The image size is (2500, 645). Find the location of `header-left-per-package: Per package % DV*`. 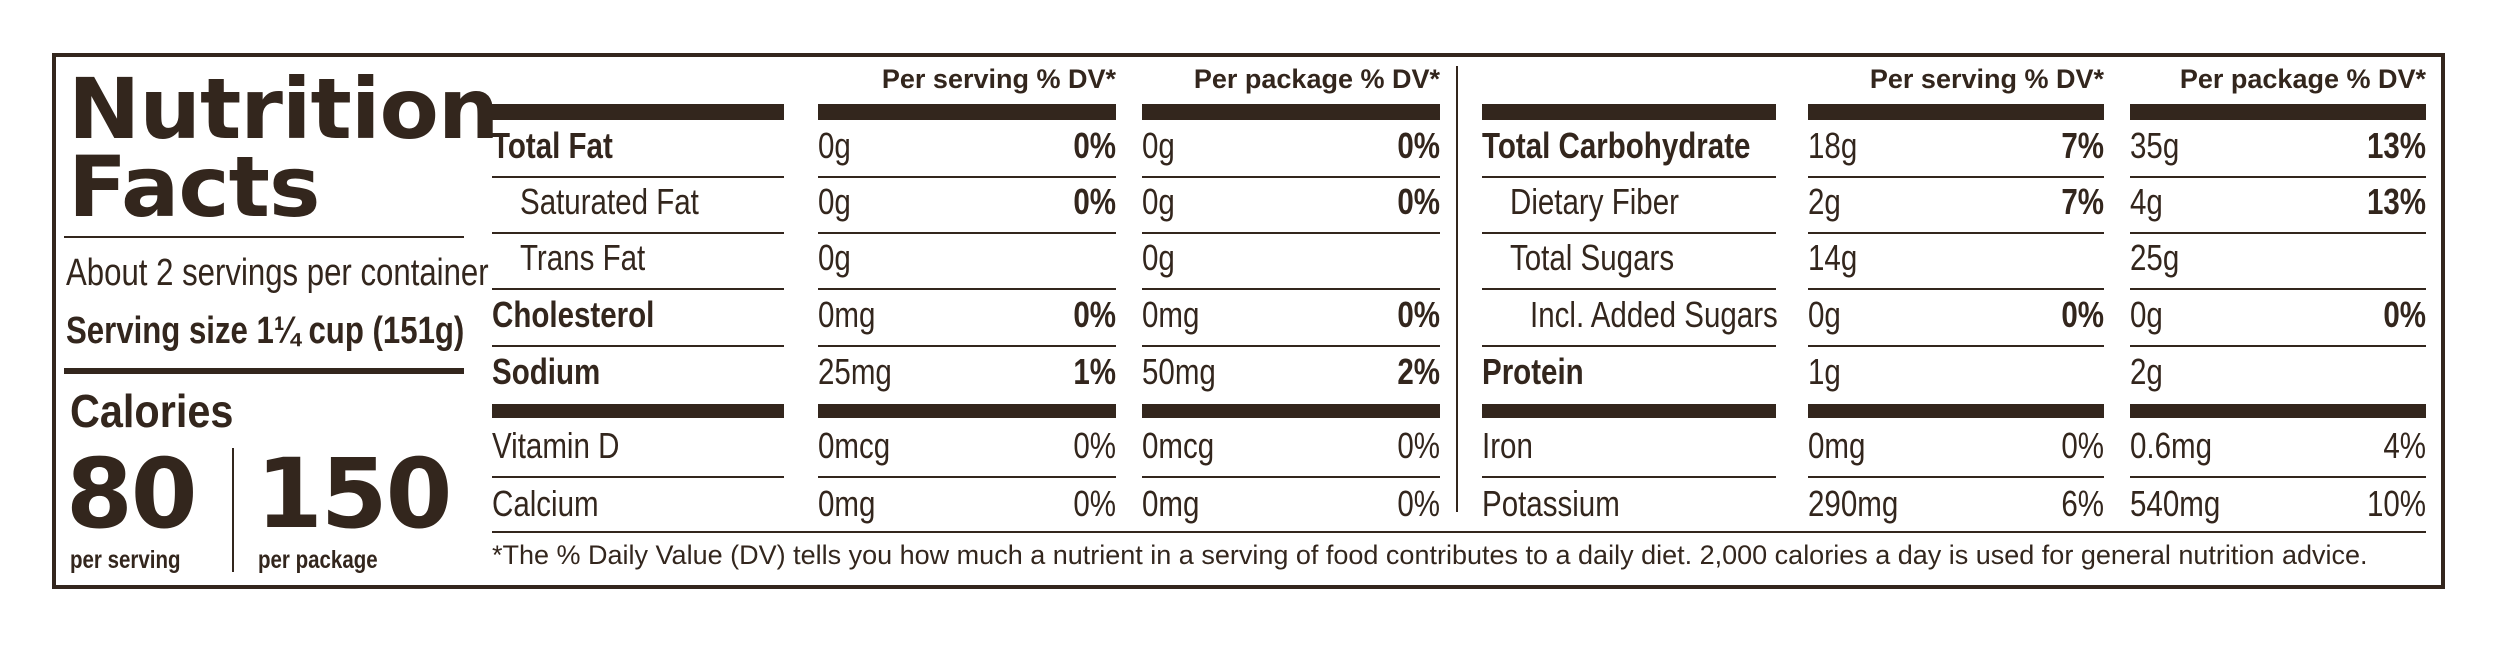

header-left-per-package: Per package % DV* is located at coordinates (1316, 79).